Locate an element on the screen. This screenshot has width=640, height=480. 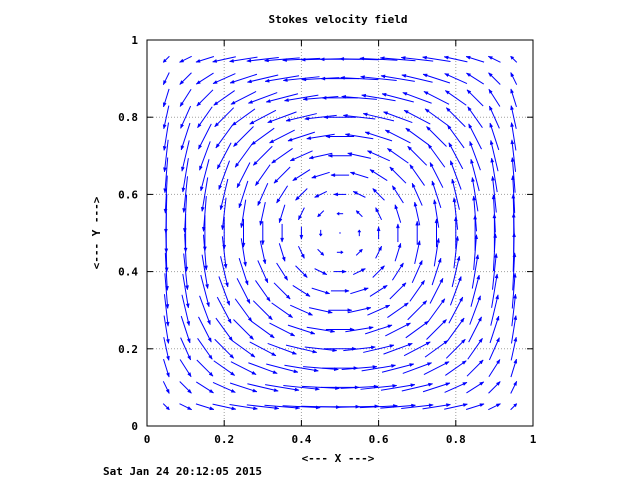
y-tick-label: 0.6 is located at coordinates (128, 194).